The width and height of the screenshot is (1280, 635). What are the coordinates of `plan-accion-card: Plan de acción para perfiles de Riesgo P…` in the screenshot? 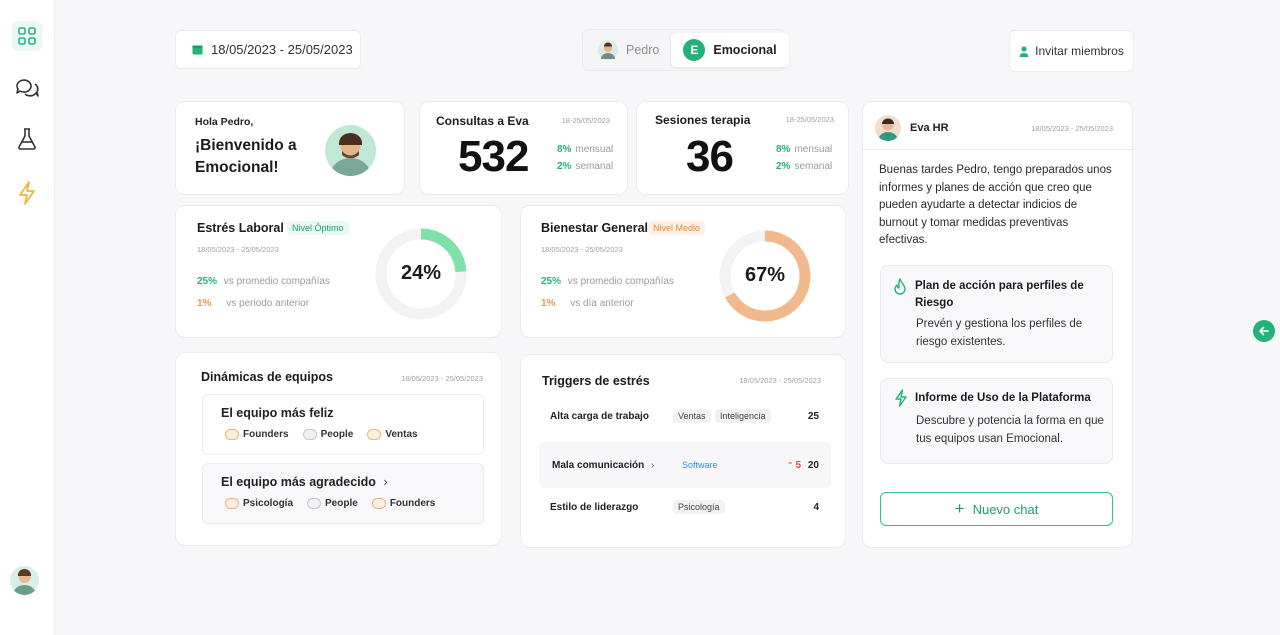 It's located at (996, 314).